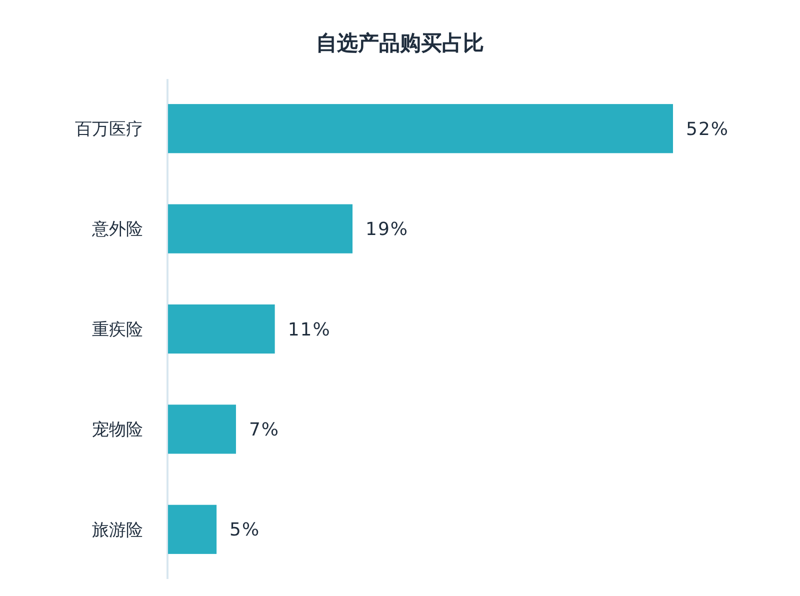  What do you see at coordinates (309, 329) in the screenshot?
I see `data-label: 11%` at bounding box center [309, 329].